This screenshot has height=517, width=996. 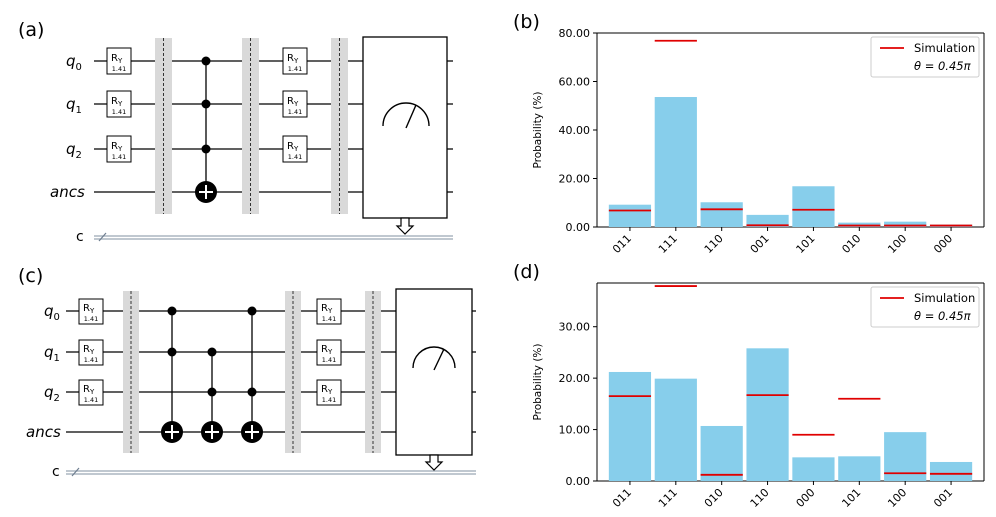 What do you see at coordinates (405, 135) in the screenshot?
I see `measure-gate` at bounding box center [405, 135].